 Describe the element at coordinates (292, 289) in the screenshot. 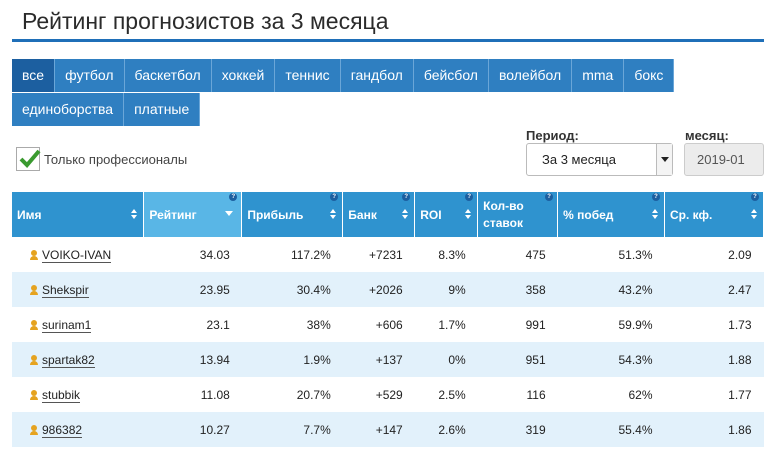

I see `profit-cell: 30.4%` at that location.